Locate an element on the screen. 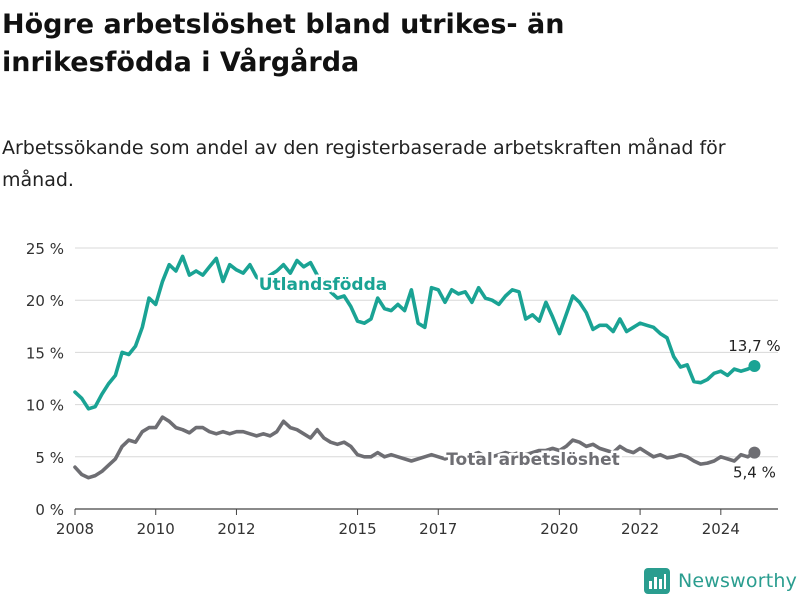 Image resolution: width=800 pixels, height=600 pixels. brand-logo: Newsworthy is located at coordinates (720, 581).